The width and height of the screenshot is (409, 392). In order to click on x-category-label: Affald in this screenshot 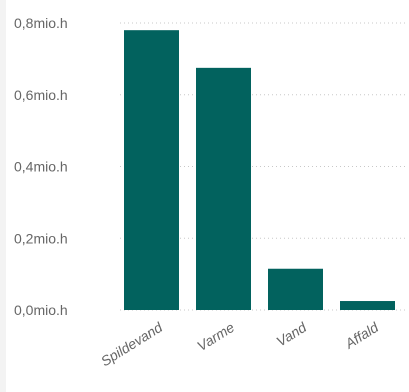, I will do `click(361, 335)`.